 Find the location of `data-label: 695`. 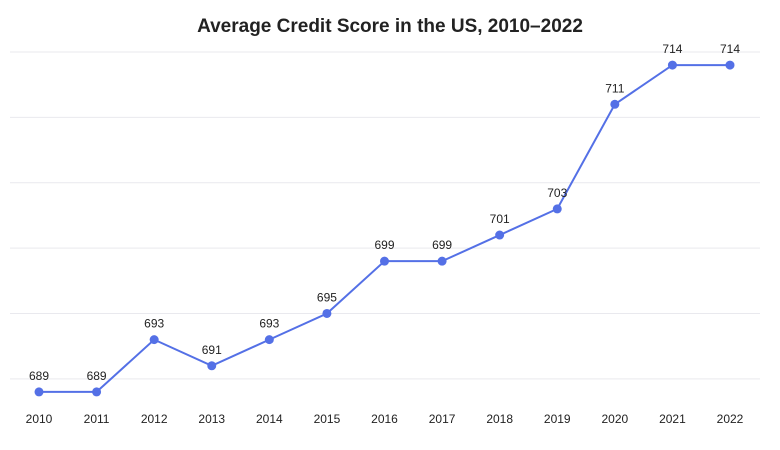

data-label: 695 is located at coordinates (327, 297).